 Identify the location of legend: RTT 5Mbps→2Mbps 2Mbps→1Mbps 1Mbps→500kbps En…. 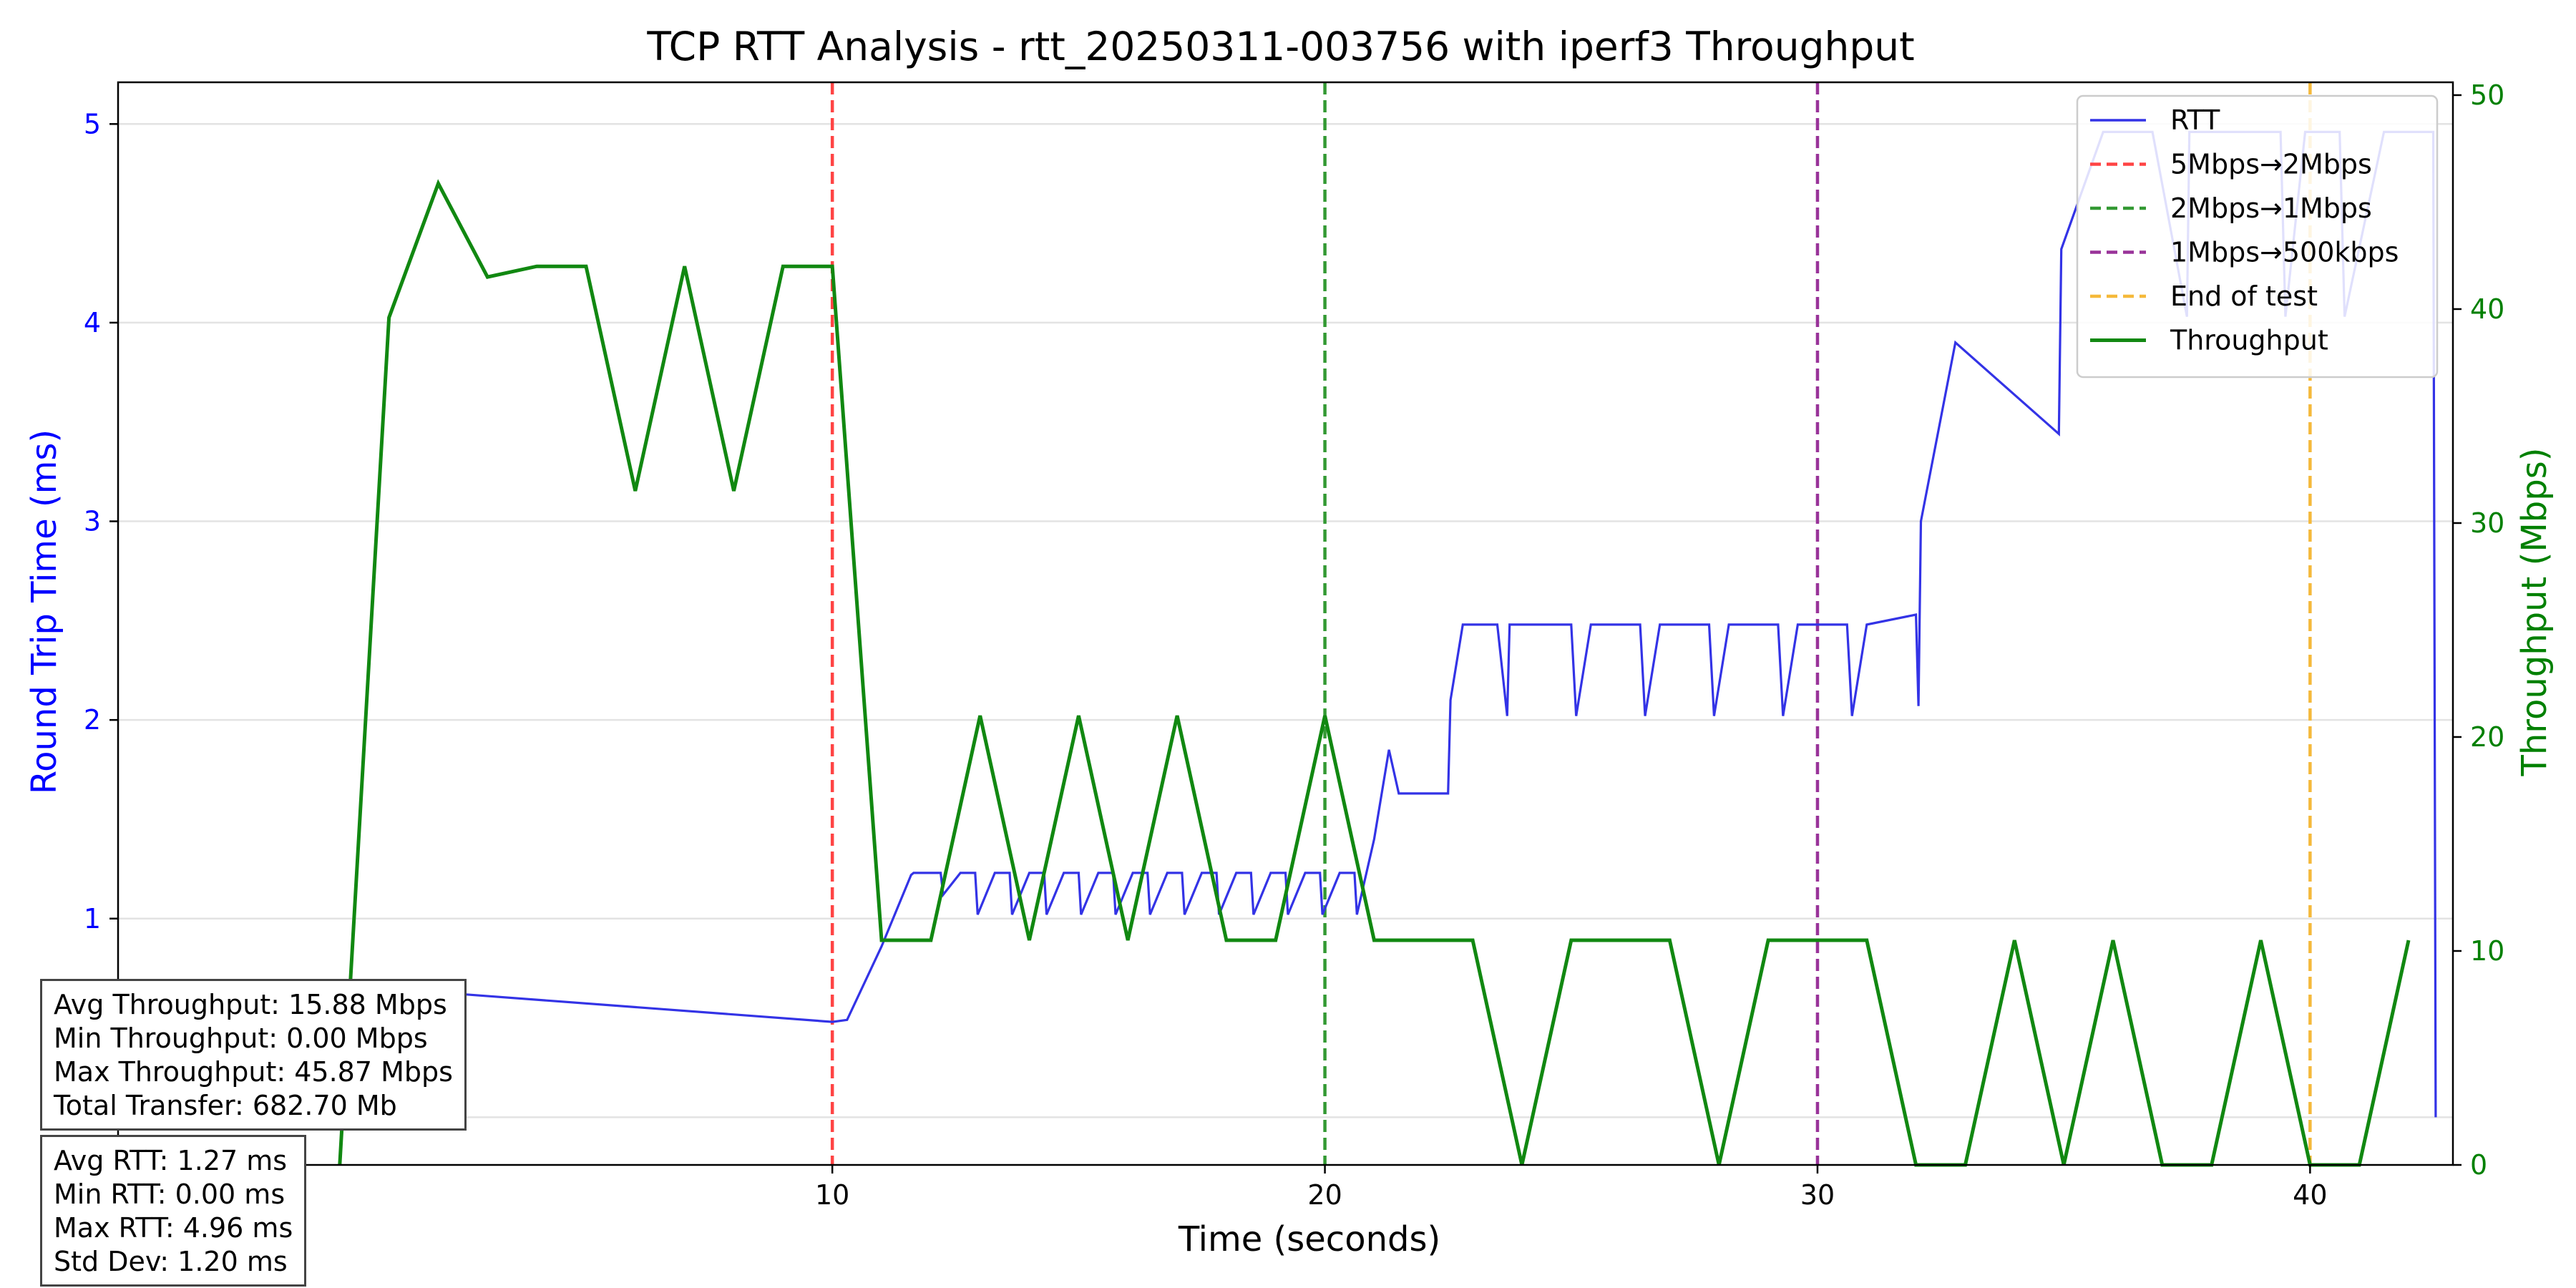
(2257, 236).